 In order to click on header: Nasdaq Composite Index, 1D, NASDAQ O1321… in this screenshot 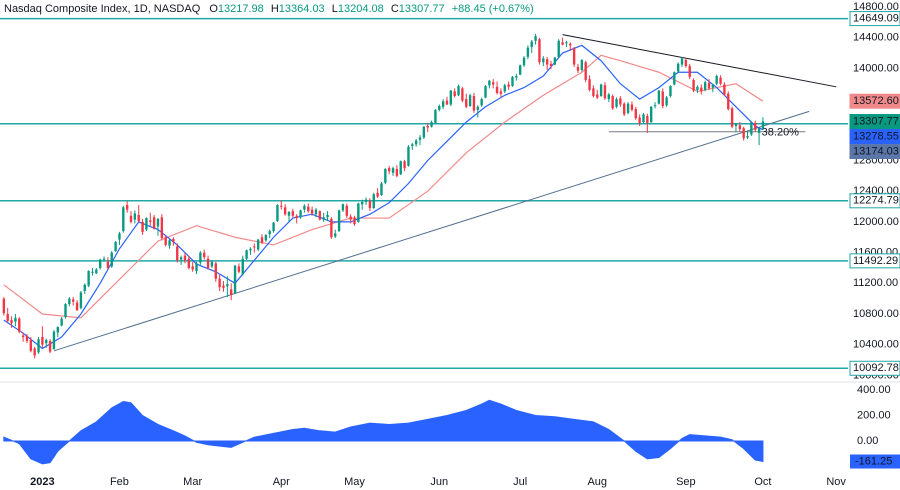, I will do `click(269, 9)`.